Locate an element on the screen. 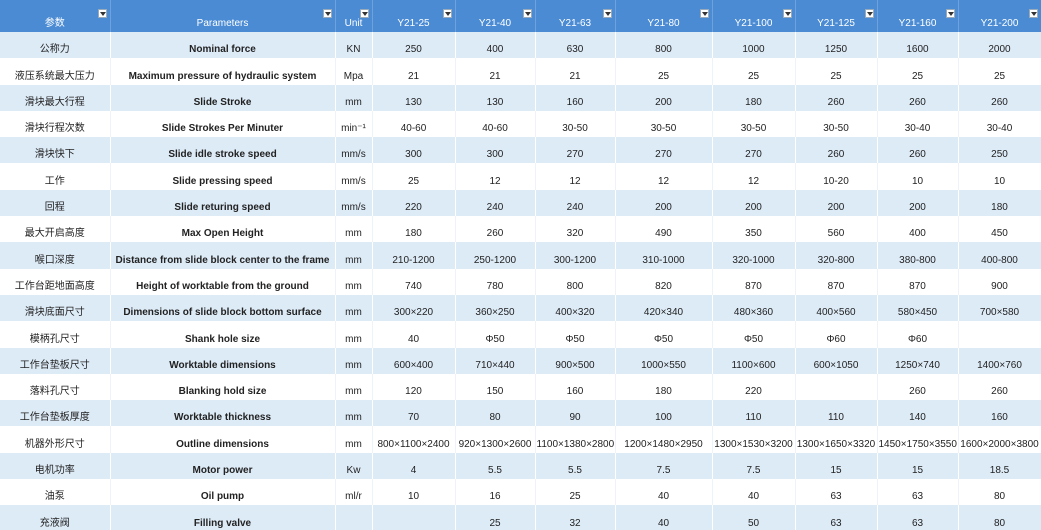 Image resolution: width=1041 pixels, height=530 pixels. param-en: Height of worktable from the ground is located at coordinates (223, 281).